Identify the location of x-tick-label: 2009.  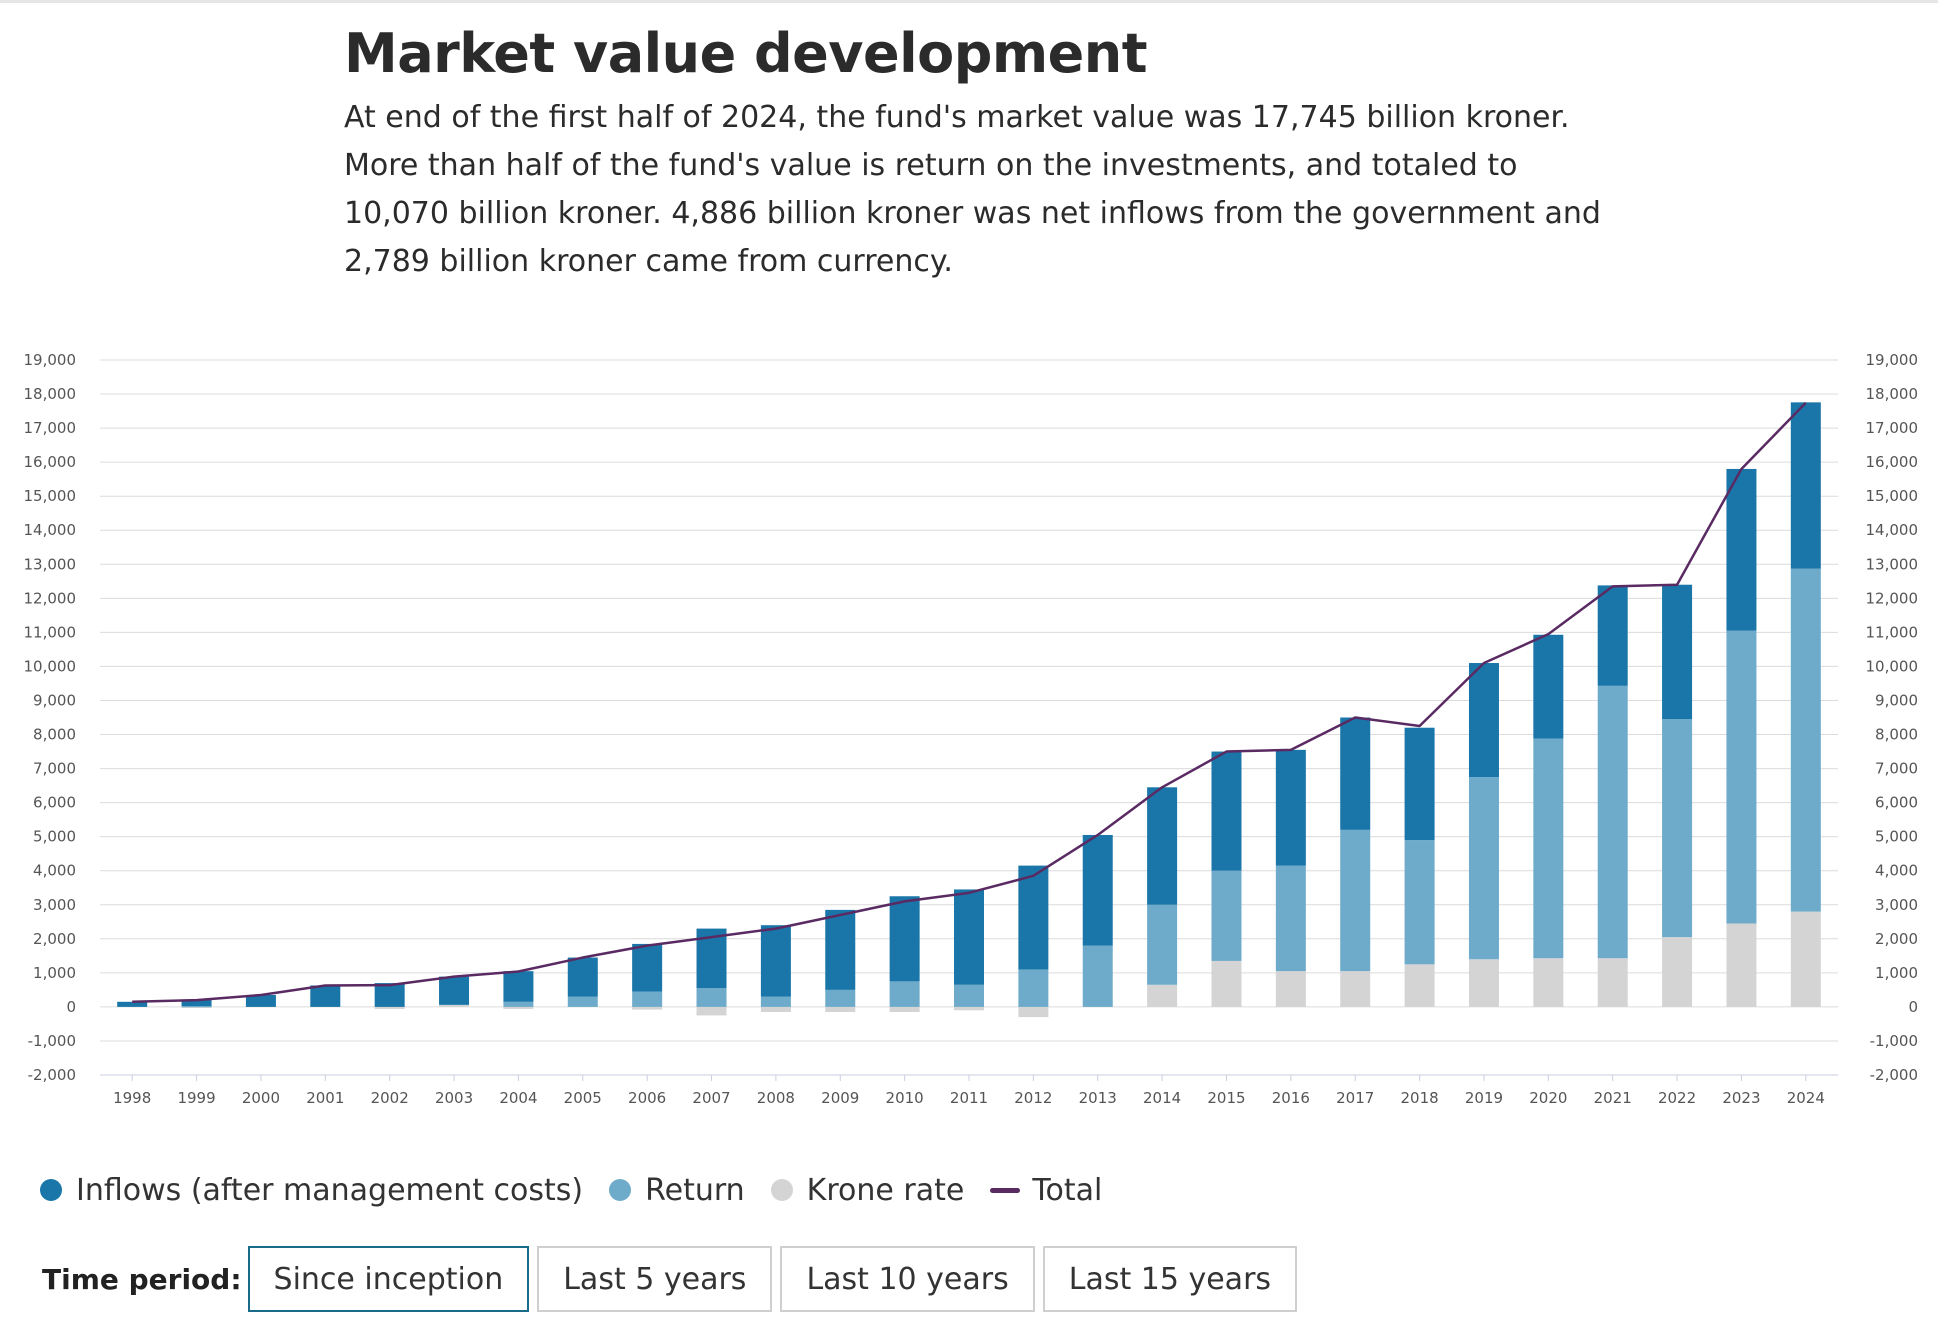
(840, 1098).